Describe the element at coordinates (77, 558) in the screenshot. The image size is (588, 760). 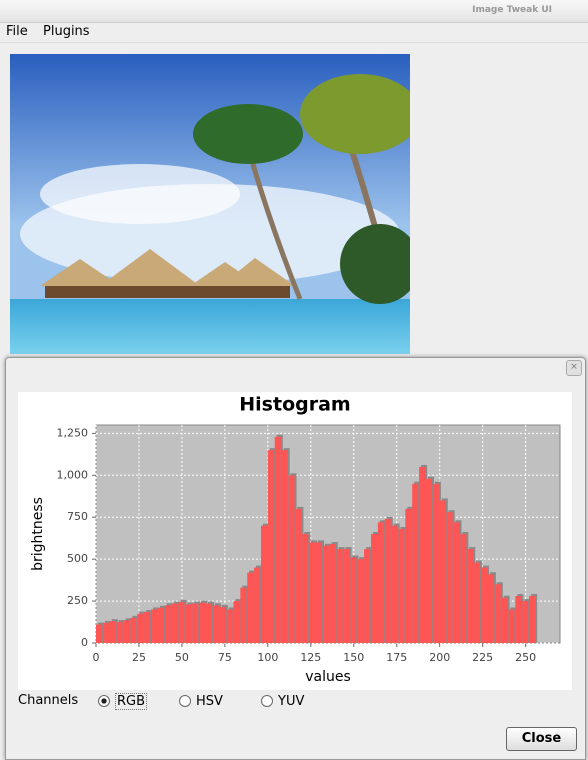
I see `y-tick-label: 500` at that location.